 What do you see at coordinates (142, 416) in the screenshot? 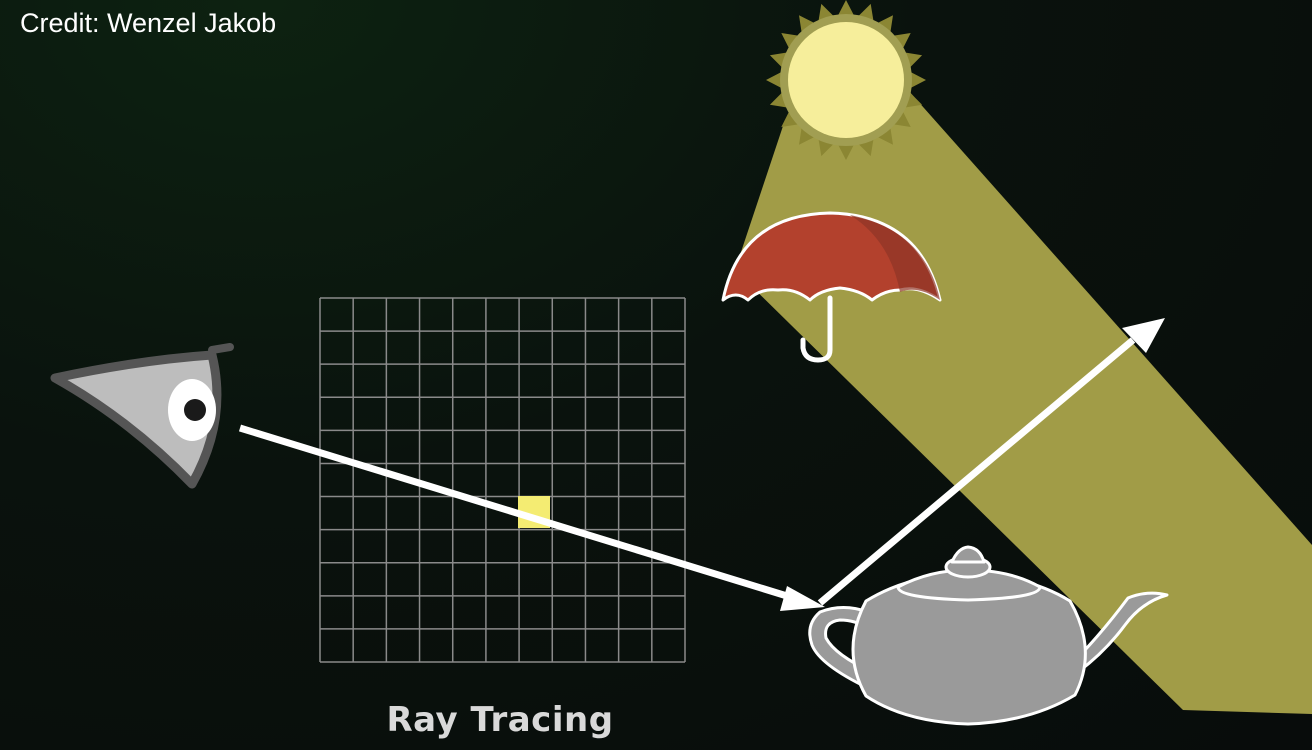
I see `eye-icon` at bounding box center [142, 416].